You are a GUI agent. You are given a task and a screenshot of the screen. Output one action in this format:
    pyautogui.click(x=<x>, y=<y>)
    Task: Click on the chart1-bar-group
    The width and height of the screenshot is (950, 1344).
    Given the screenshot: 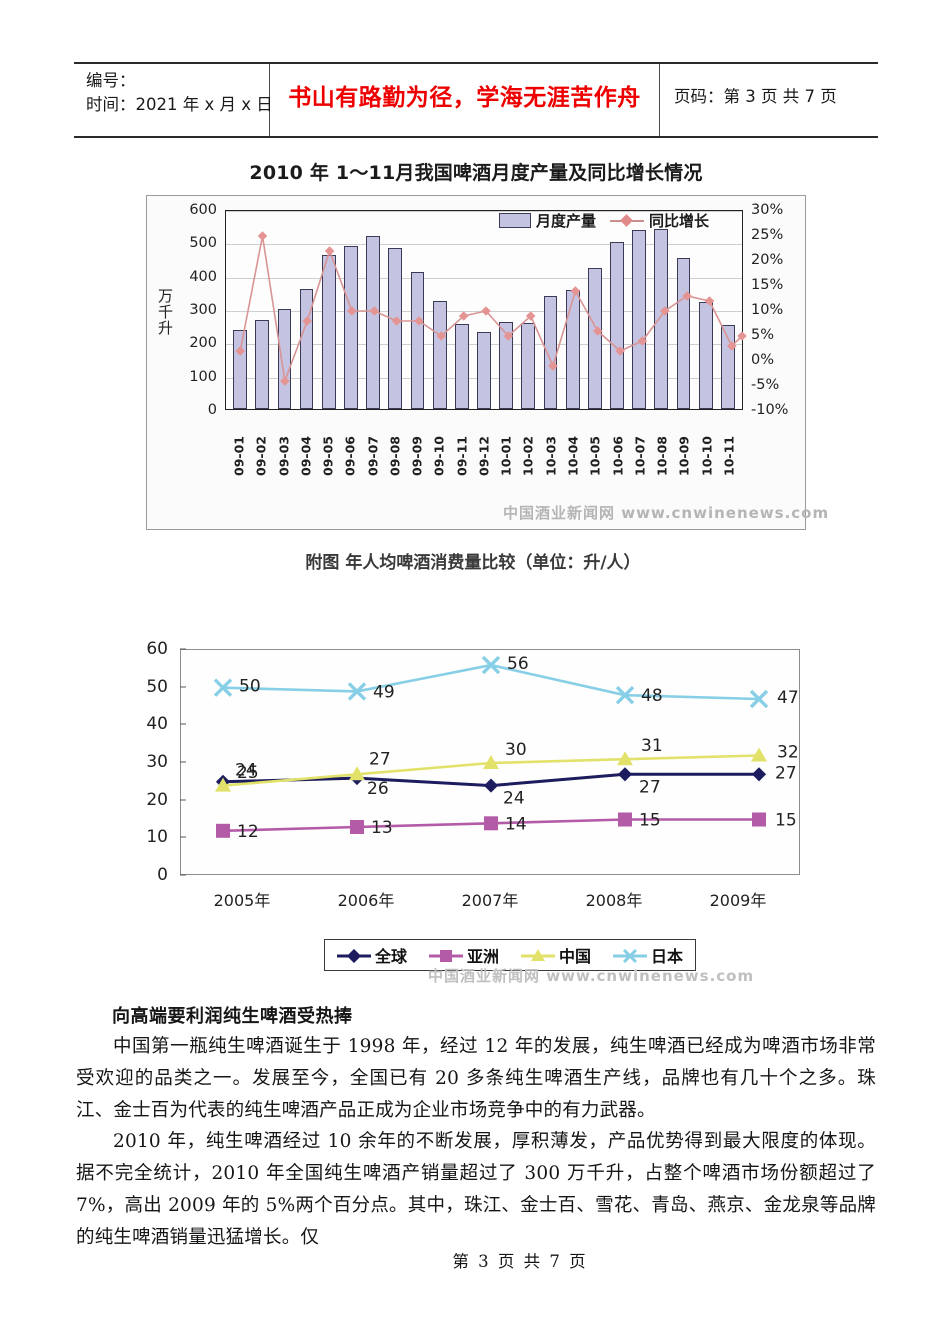 What is the action you would take?
    pyautogui.click(x=484, y=310)
    